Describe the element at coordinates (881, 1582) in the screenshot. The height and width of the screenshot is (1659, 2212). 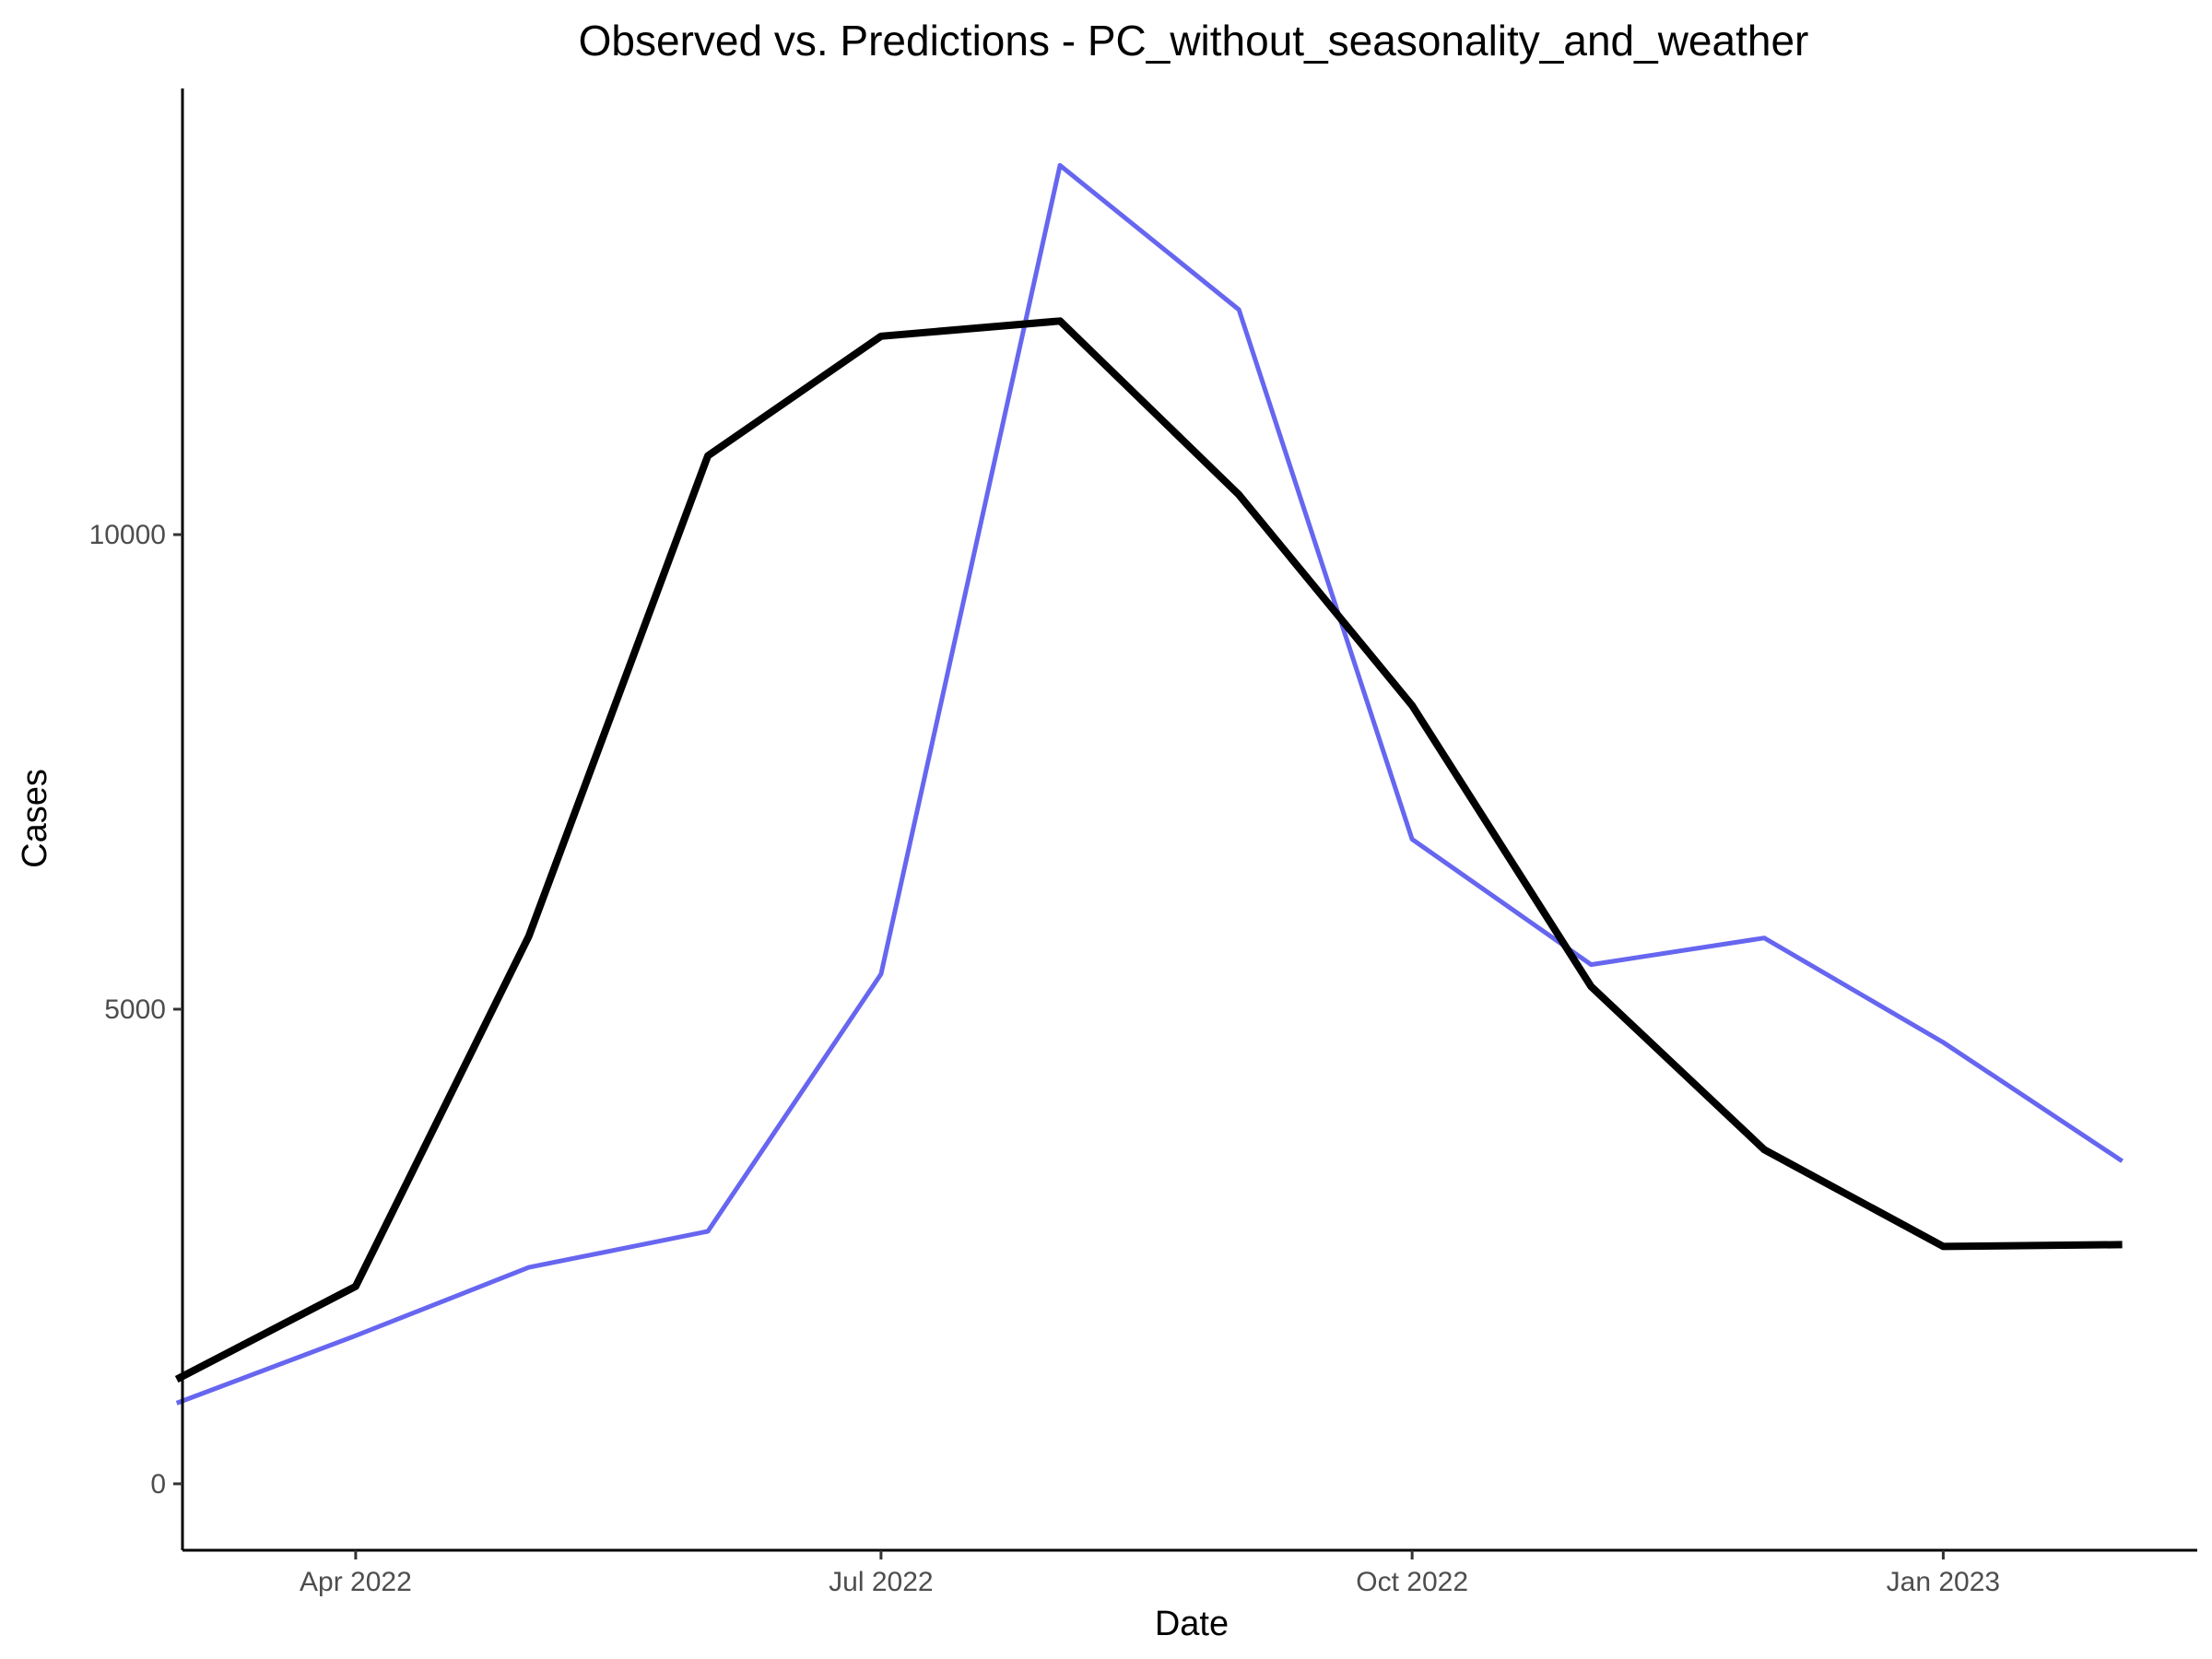
I see `x-tick-label: Jul 2022` at that location.